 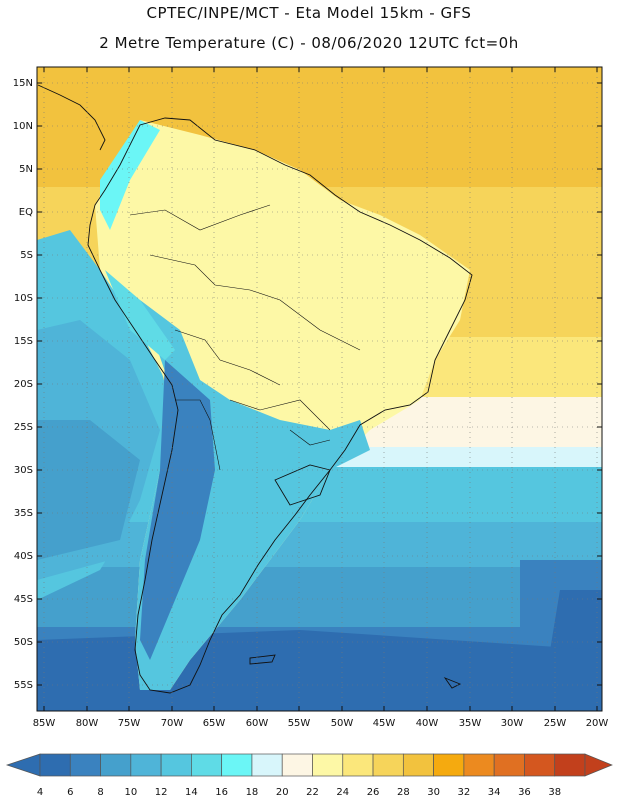 What do you see at coordinates (23, 685) in the screenshot?
I see `lat-label: 55S` at bounding box center [23, 685].